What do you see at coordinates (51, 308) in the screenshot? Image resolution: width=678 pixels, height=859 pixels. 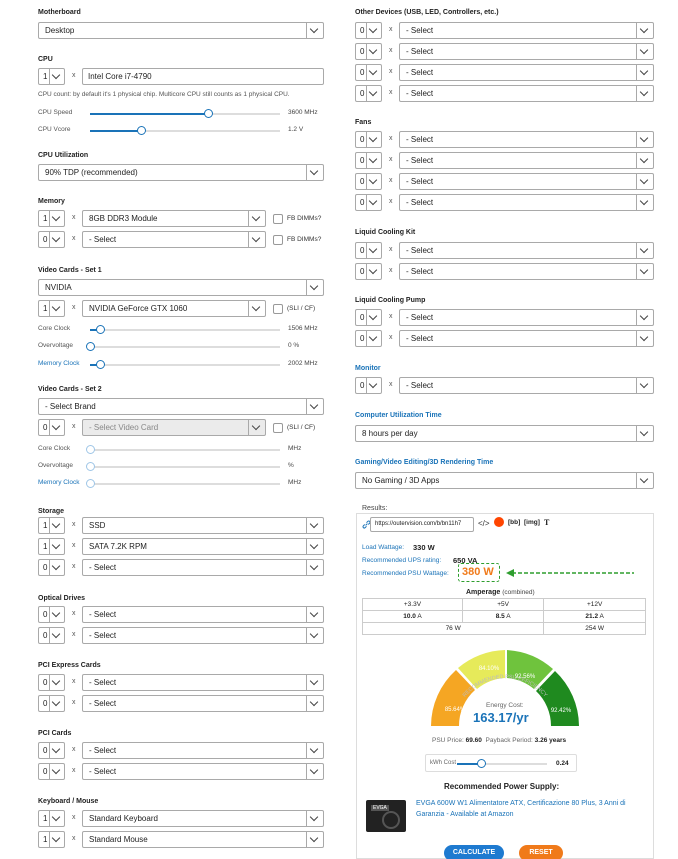 I see `vc1-count: 1` at bounding box center [51, 308].